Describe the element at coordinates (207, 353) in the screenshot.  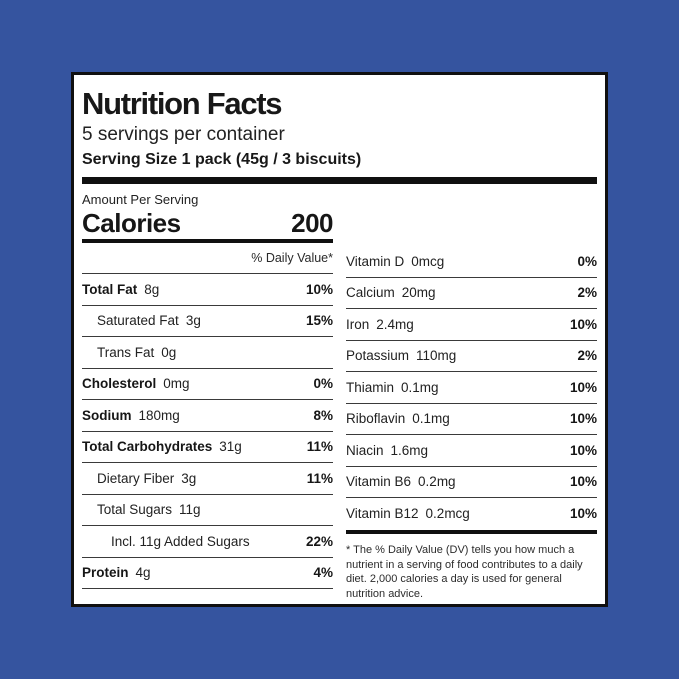
I see `nutrient-row-trans-fat: Trans Fat 0g` at that location.